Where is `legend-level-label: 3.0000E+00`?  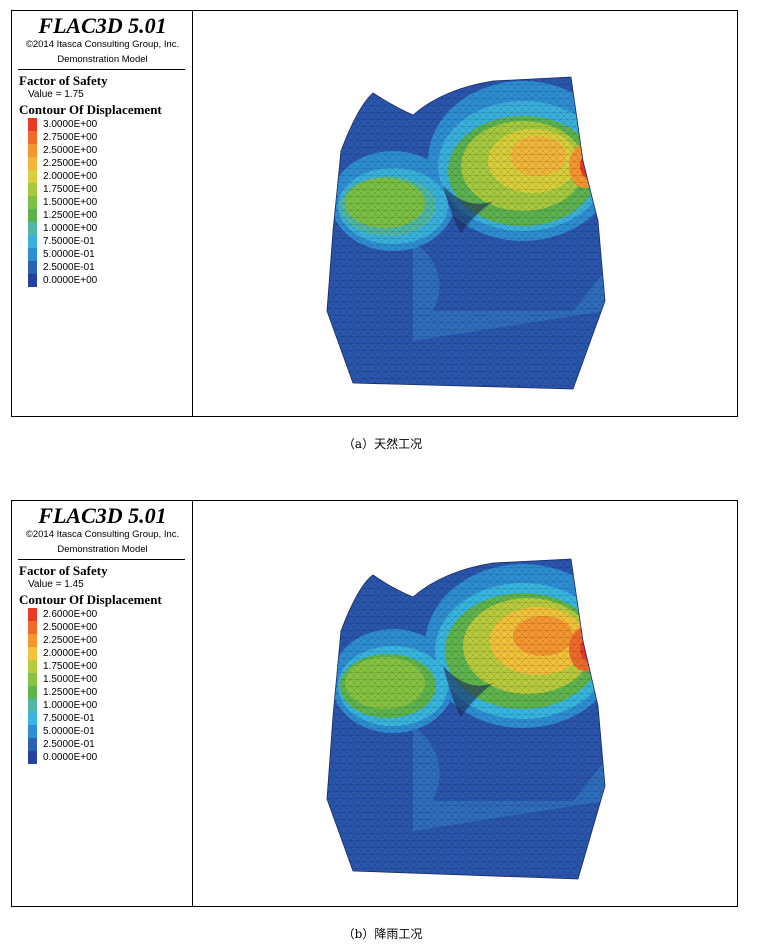 legend-level-label: 3.0000E+00 is located at coordinates (70, 124).